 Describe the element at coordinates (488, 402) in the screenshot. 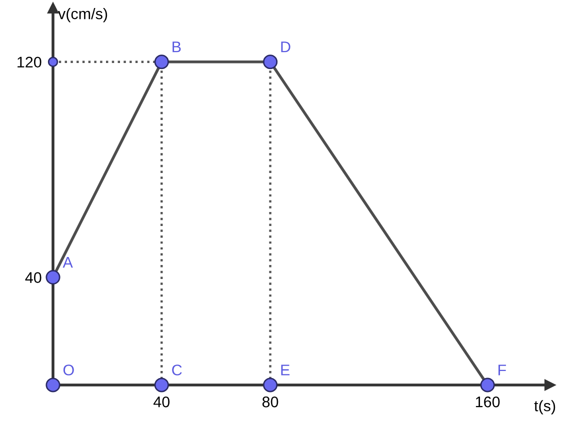

I see `x-tick-label: 160` at that location.